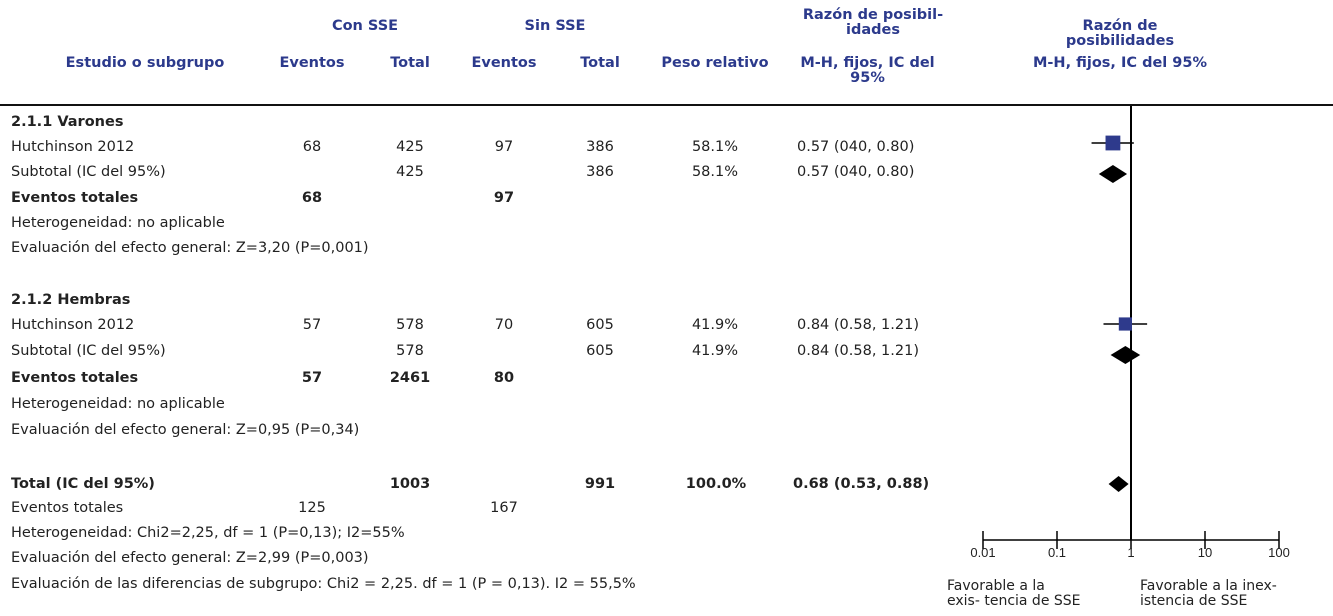 Image resolution: width=1333 pixels, height=616 pixels. What do you see at coordinates (982, 552) in the screenshot?
I see `x-tick-label-0: 0.01` at bounding box center [982, 552].